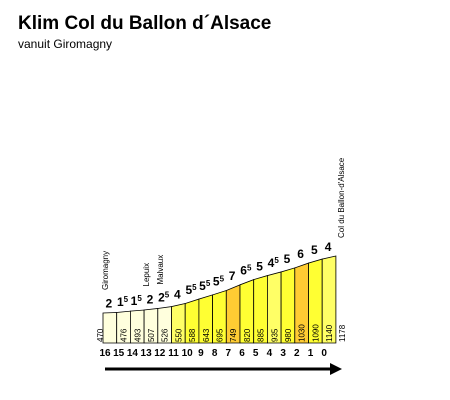 This screenshot has height=400, width=450. What do you see at coordinates (247, 335) in the screenshot?
I see `altitude-label: 820` at bounding box center [247, 335].